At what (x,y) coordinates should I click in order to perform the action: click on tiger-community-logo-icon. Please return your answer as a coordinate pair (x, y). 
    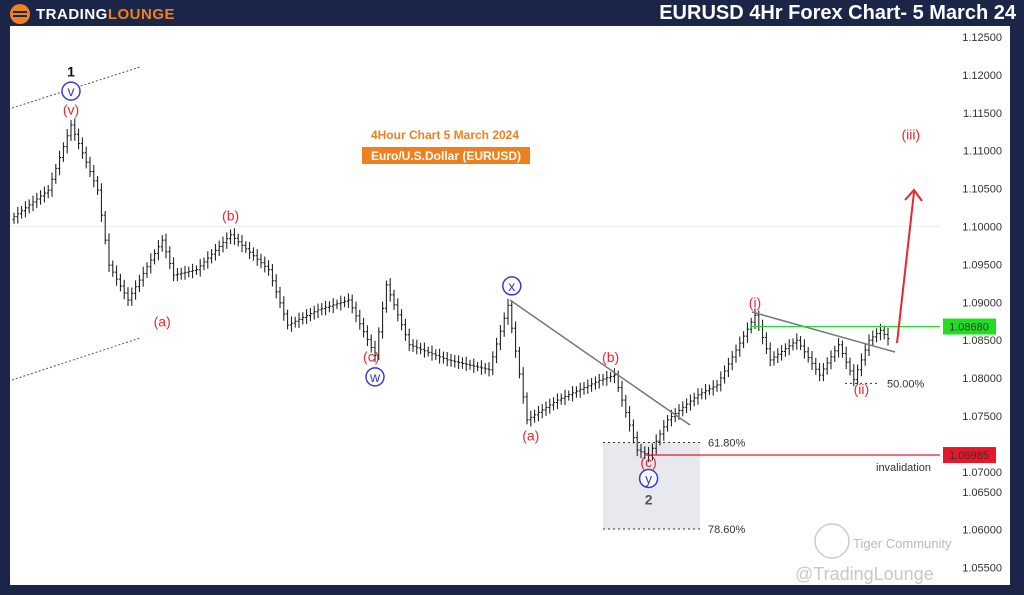
    Looking at the image, I should click on (832, 541).